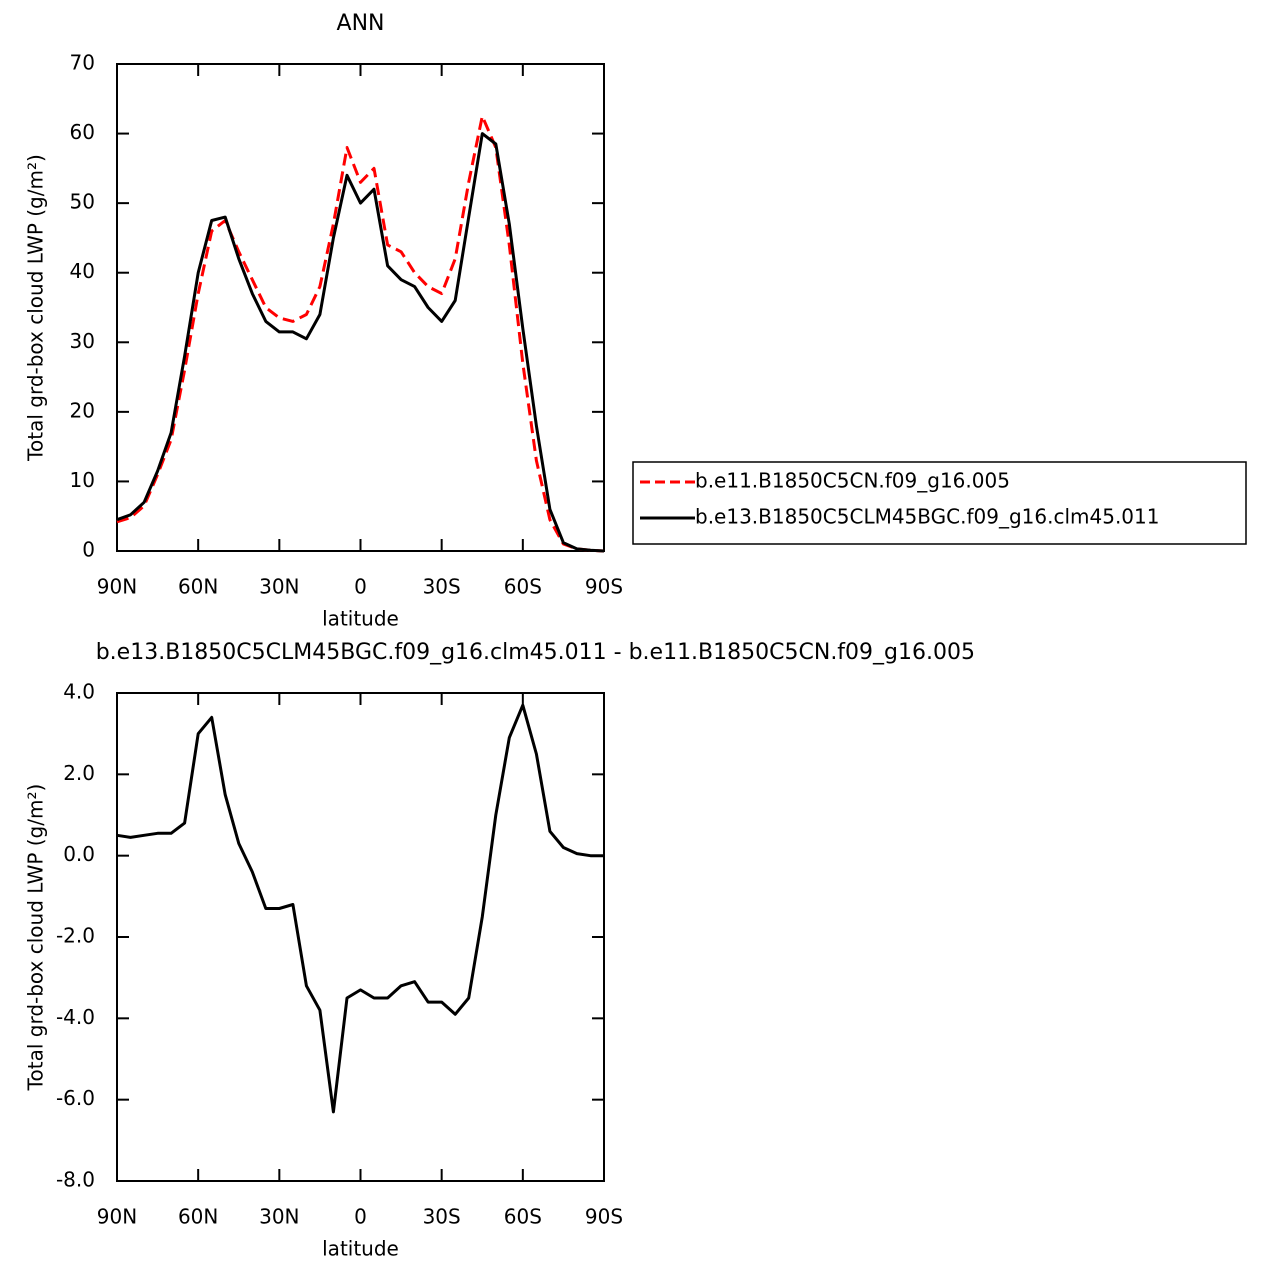 This screenshot has height=1269, width=1272. I want to click on y-tick-label: -4.0, so click(75, 1017).